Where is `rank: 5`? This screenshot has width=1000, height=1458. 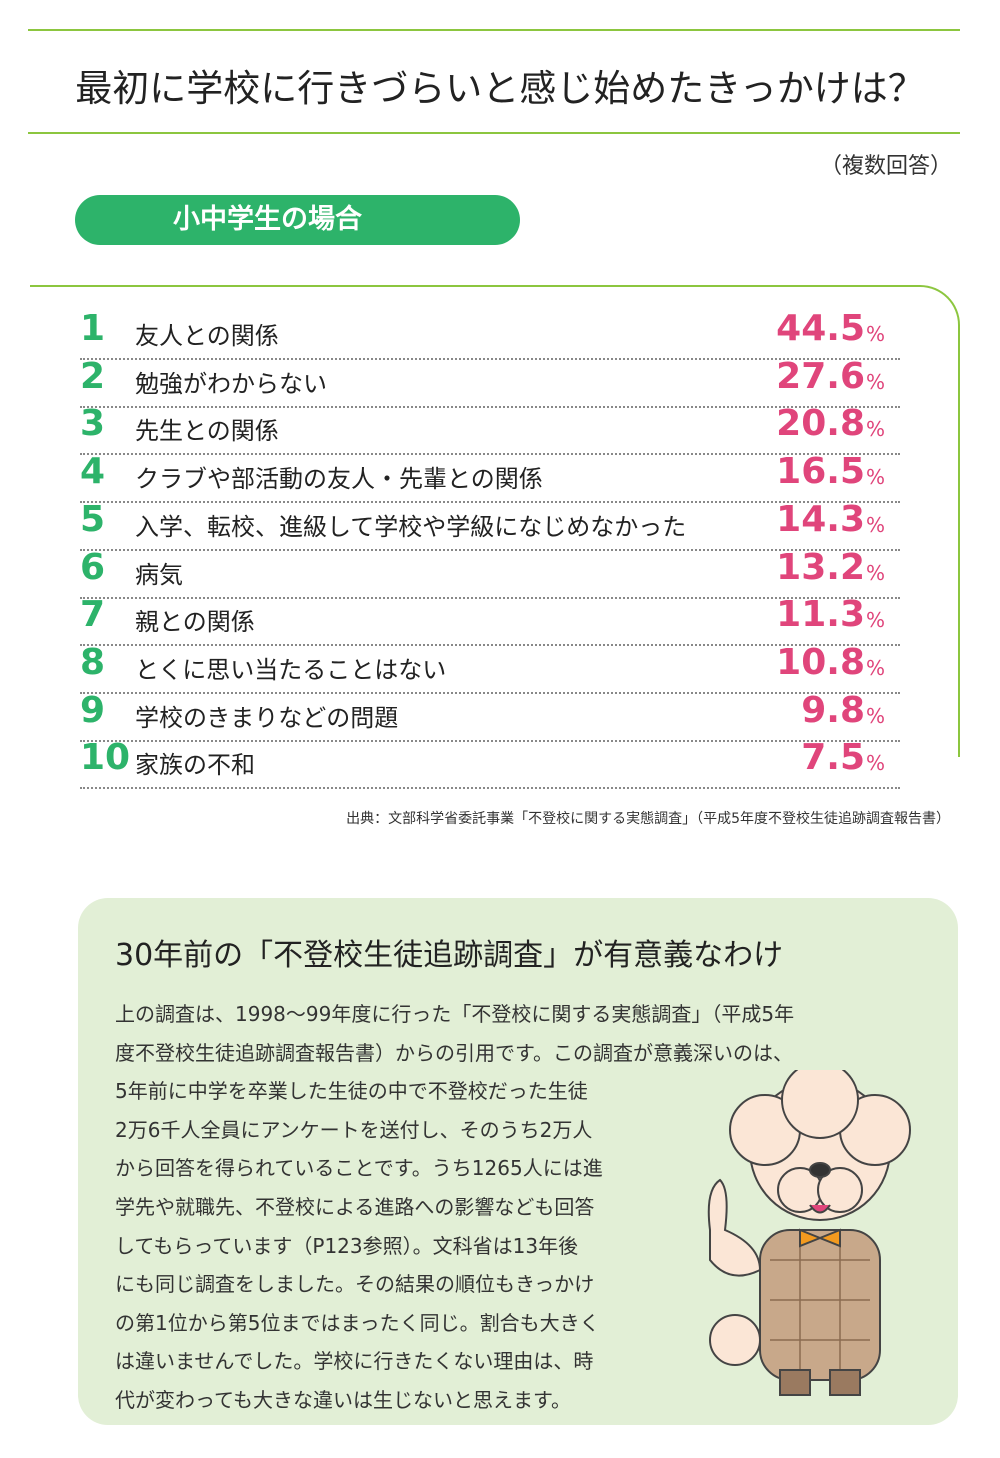
rank: 5 is located at coordinates (93, 519).